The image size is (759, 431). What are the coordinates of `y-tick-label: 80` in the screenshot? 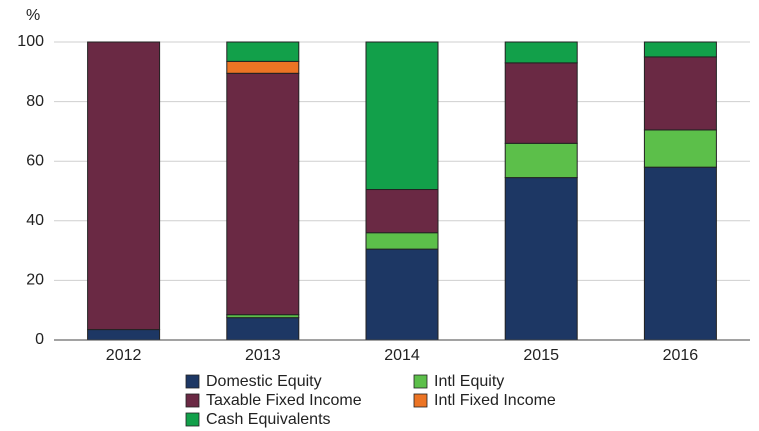 It's located at (35, 101).